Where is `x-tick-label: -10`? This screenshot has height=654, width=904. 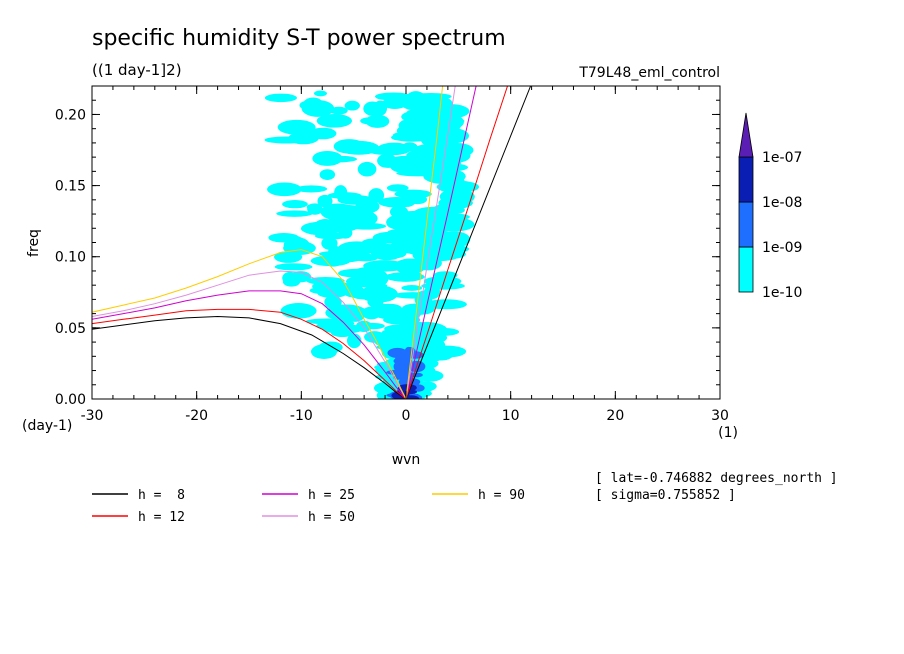
x-tick-label: -10 is located at coordinates (301, 416).